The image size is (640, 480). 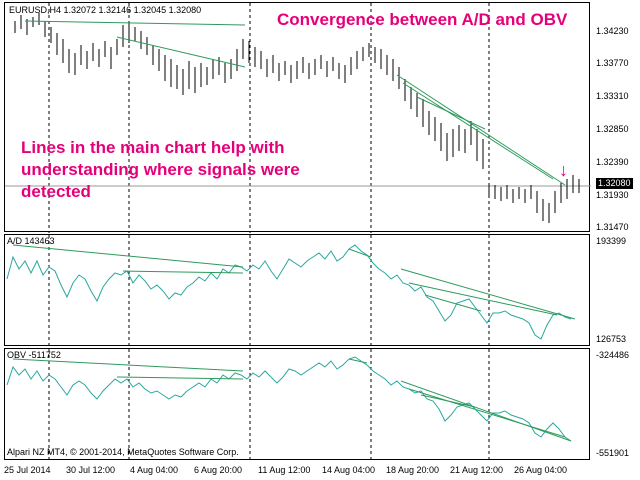 I want to click on ad-axis: 193399 126753, so click(x=616, y=290).